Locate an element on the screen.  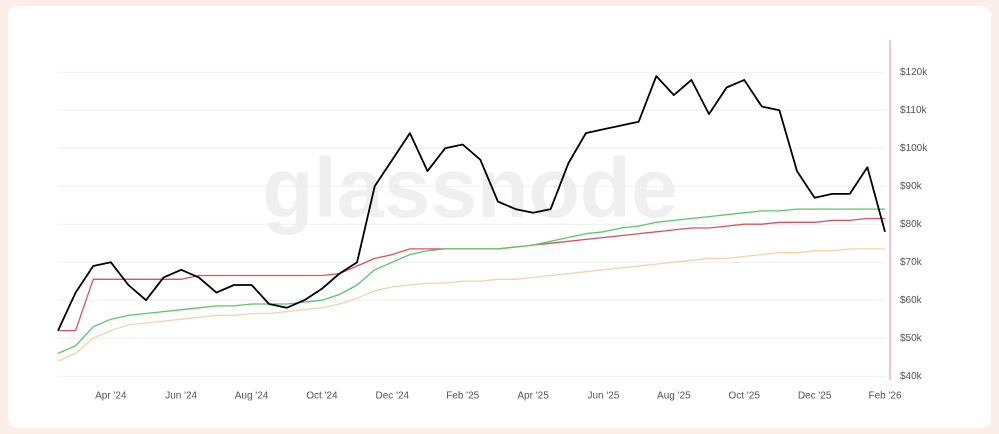
watermark: glassnode is located at coordinates (469, 188).